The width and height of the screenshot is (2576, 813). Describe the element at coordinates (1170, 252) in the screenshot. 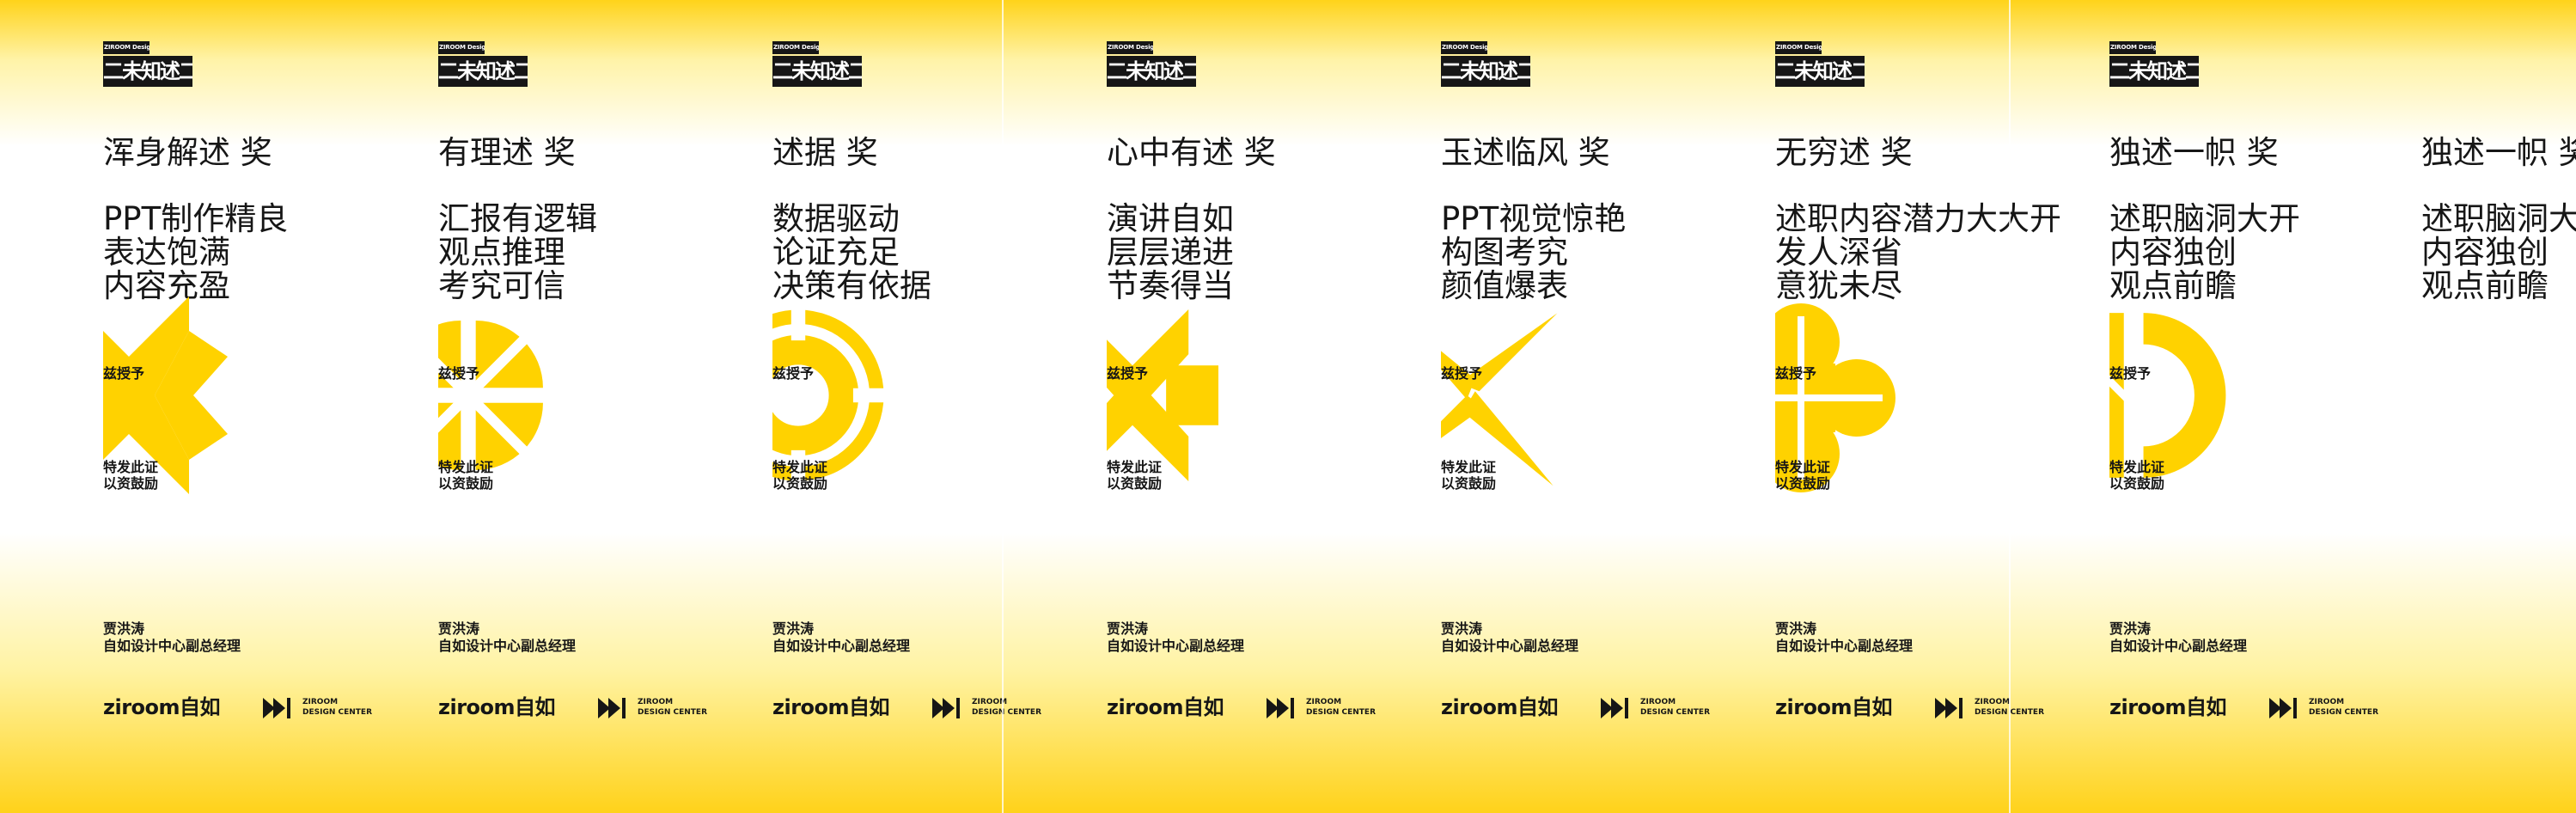

I see `award-description: 演讲自如 层层递进 节奏得当` at that location.